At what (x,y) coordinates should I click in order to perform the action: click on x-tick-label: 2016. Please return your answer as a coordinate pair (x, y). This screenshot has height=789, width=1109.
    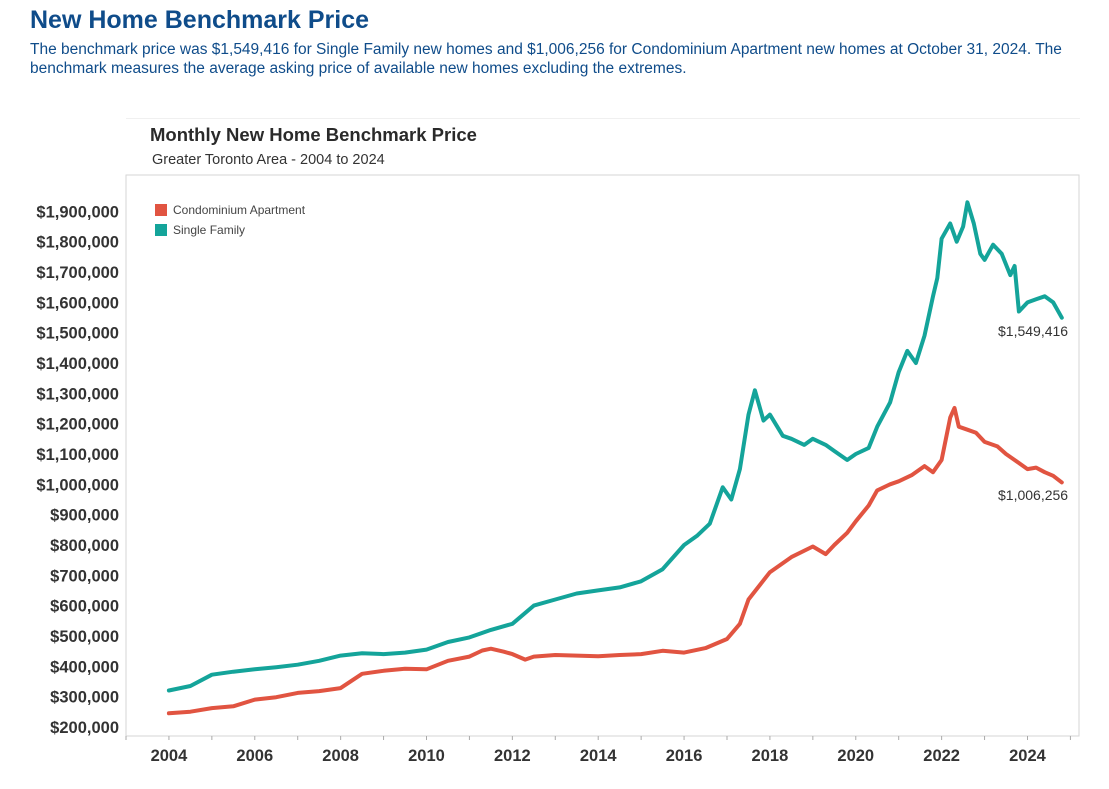
    Looking at the image, I should click on (684, 756).